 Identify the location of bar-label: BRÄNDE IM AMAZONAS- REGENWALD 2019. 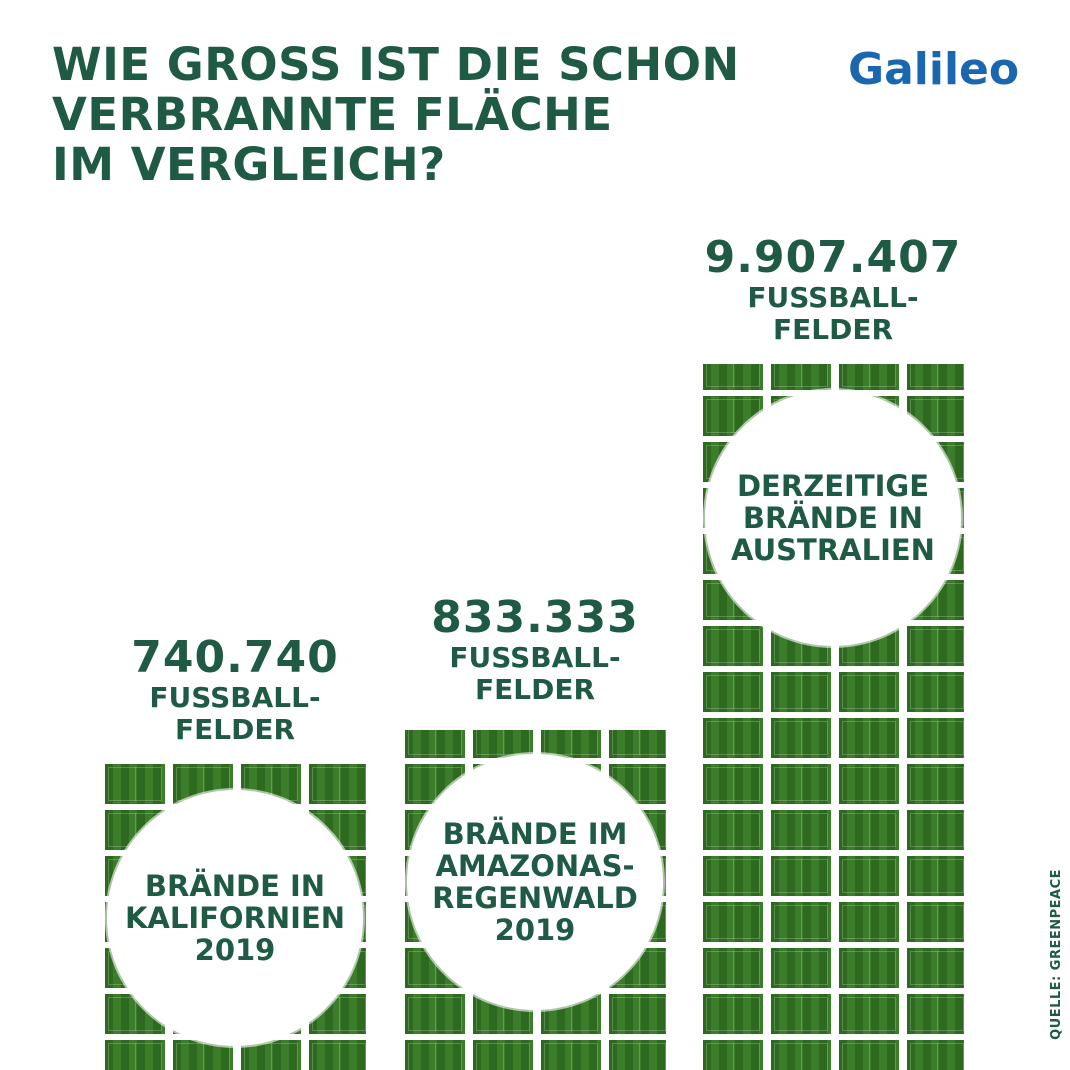
(535, 882).